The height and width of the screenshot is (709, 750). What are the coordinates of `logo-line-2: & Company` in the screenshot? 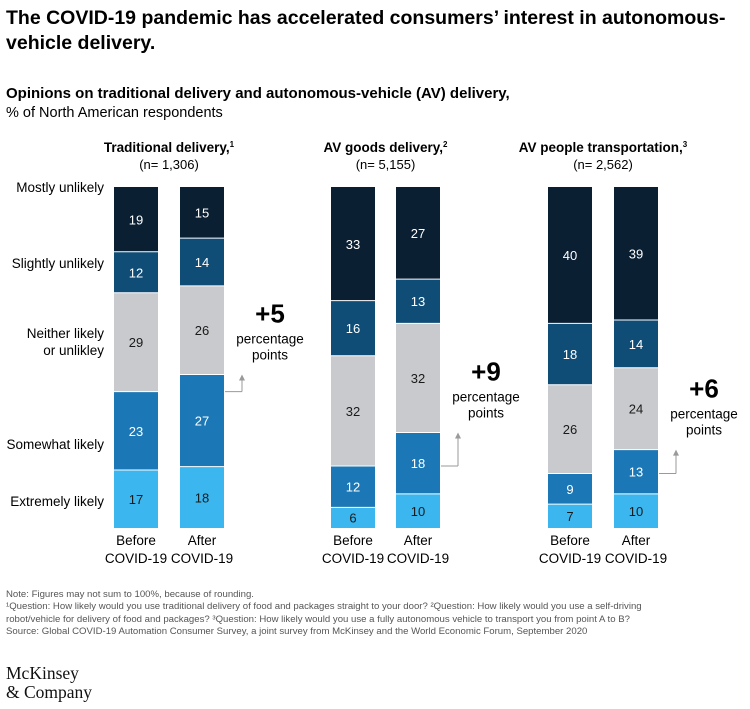 It's located at (49, 692).